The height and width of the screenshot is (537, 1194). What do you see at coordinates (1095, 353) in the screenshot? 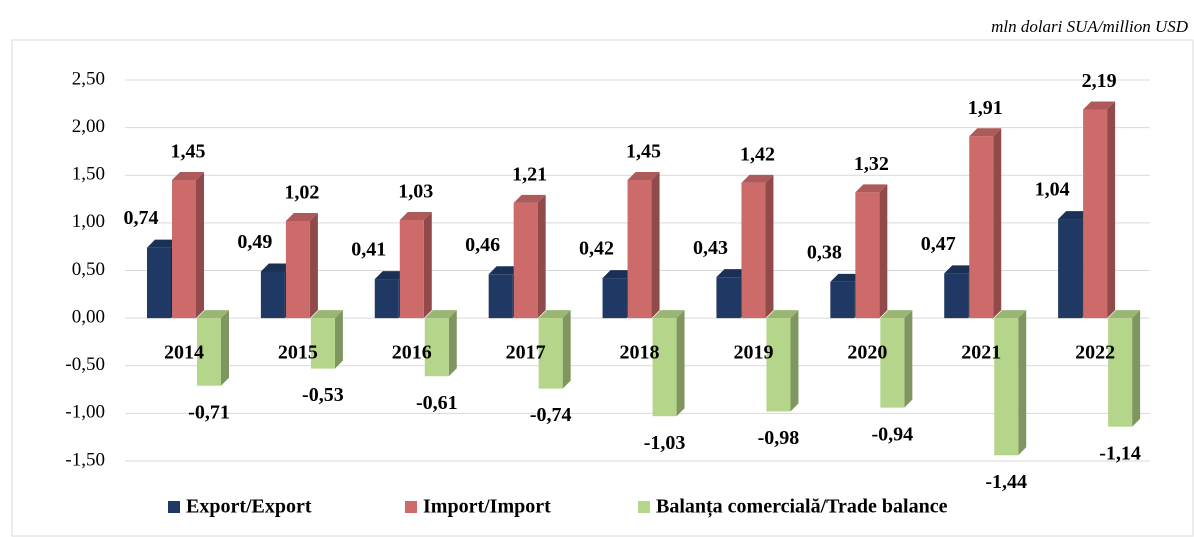
I see `x-tick-label: 2022` at bounding box center [1095, 353].